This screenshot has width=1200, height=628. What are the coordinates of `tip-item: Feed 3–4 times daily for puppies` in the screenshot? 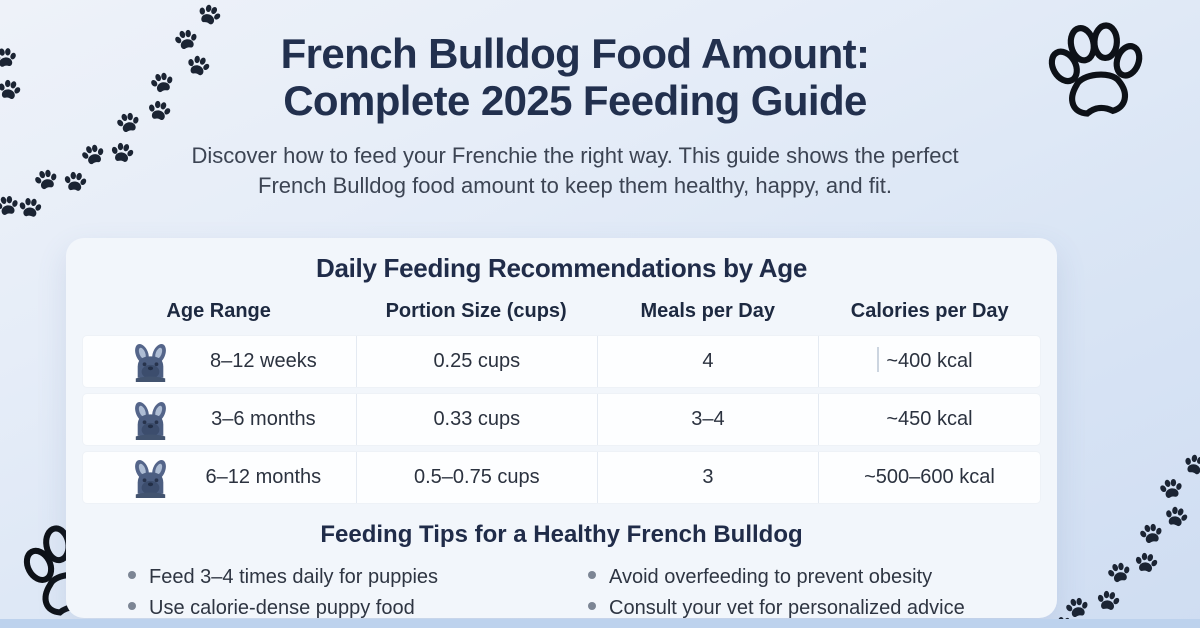 It's located at (358, 577).